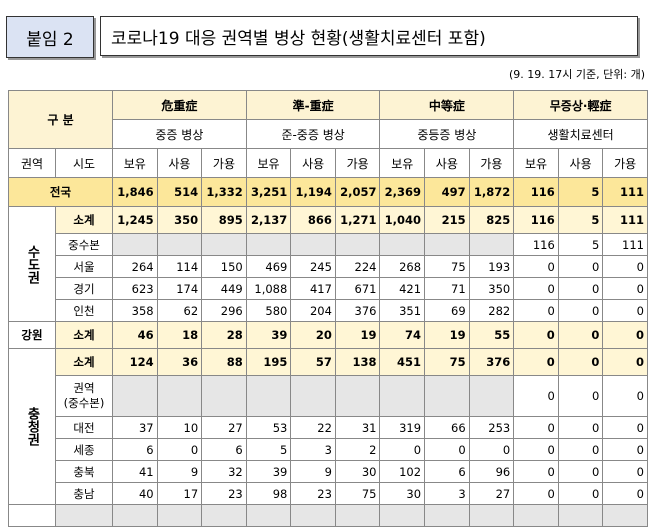 The width and height of the screenshot is (657, 529). Describe the element at coordinates (491, 335) in the screenshot. I see `value-cell: 55` at that location.